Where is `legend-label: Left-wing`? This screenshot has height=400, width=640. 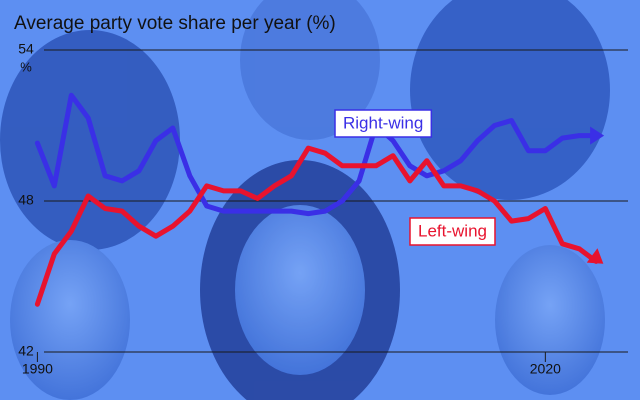
legend-label: Left-wing is located at coordinates (452, 230).